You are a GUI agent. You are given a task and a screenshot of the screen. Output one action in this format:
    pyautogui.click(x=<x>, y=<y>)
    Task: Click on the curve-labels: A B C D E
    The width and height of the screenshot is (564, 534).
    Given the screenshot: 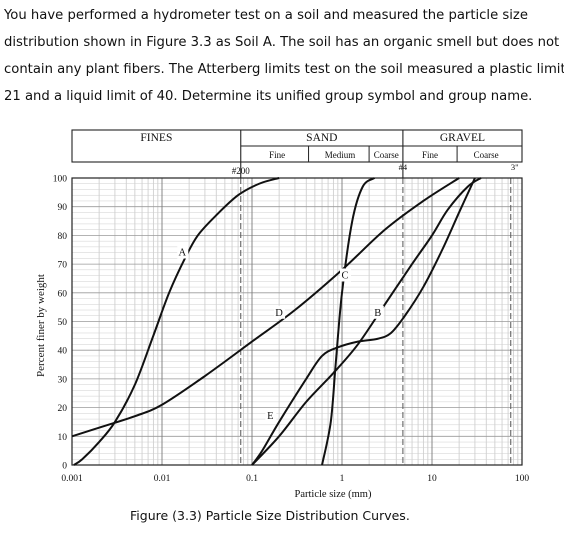 What is the action you would take?
    pyautogui.click(x=280, y=334)
    